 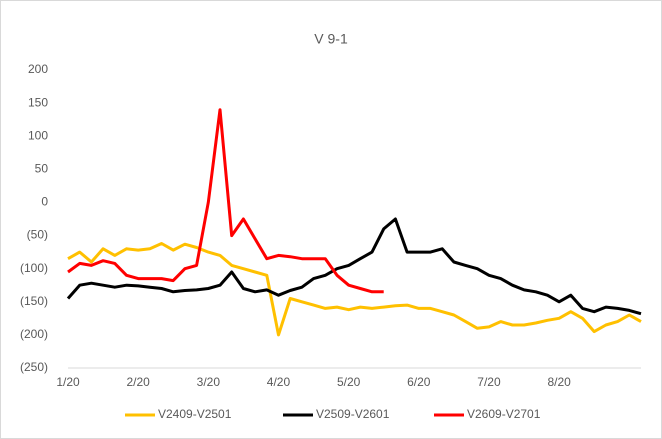 What do you see at coordinates (331, 39) in the screenshot?
I see `chart-title: V 9-1` at bounding box center [331, 39].